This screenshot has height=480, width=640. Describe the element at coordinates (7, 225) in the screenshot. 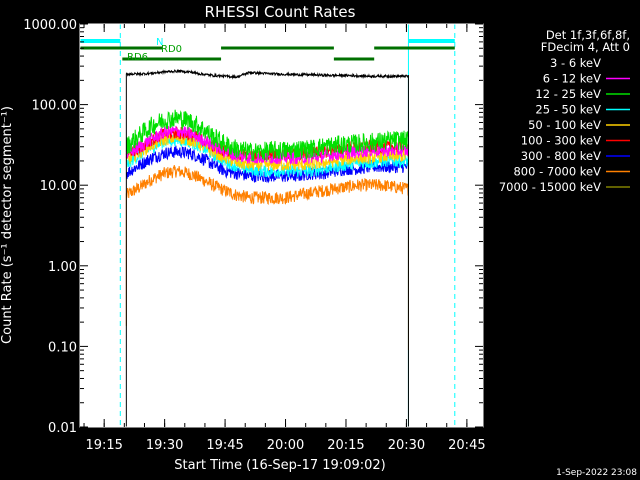

I see `y-axis-label: Count Rate (s⁻¹ detector segment⁻¹)` at that location.